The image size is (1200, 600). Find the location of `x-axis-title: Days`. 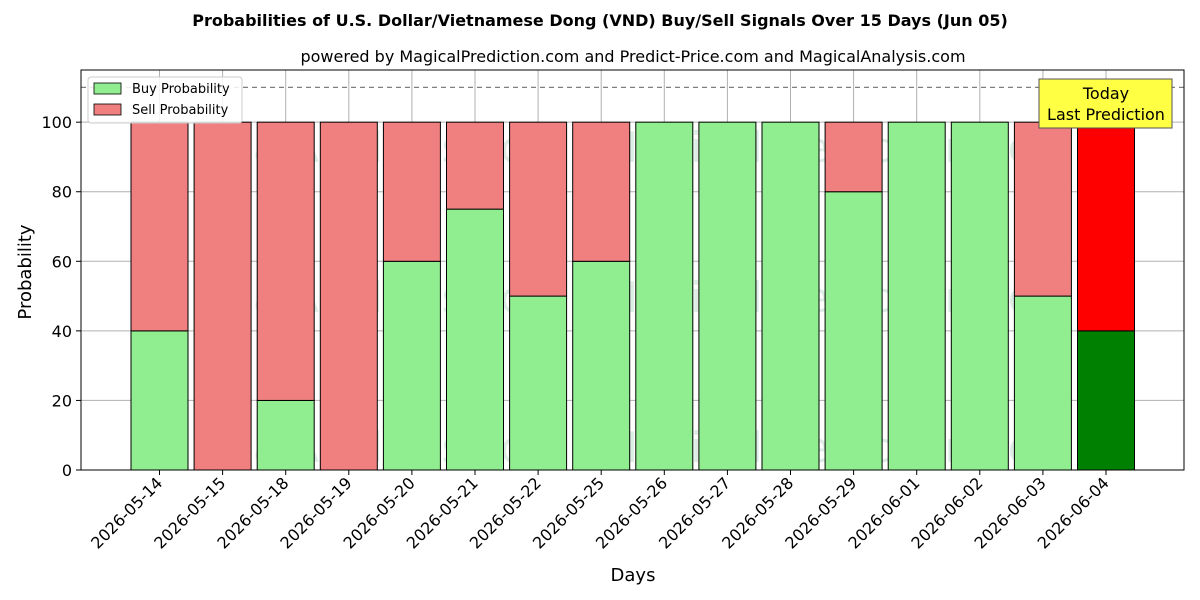

x-axis-title: Days is located at coordinates (633, 575).